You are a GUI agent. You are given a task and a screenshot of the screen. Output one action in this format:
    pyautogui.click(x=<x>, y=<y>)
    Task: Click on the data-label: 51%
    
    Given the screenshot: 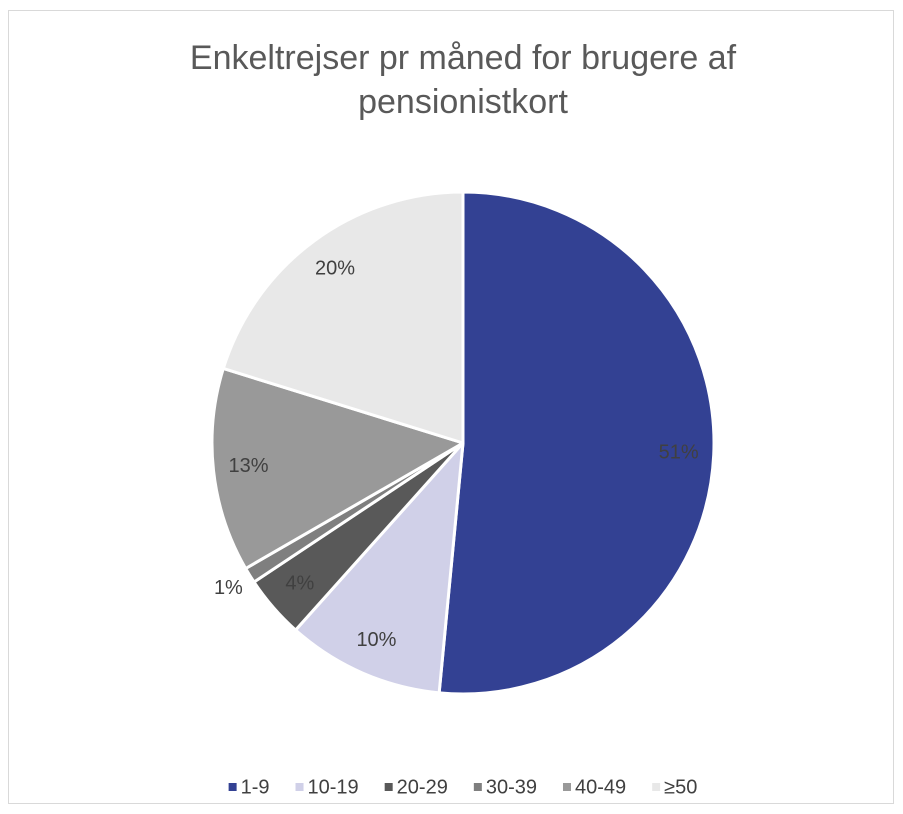 What is the action you would take?
    pyautogui.click(x=679, y=453)
    